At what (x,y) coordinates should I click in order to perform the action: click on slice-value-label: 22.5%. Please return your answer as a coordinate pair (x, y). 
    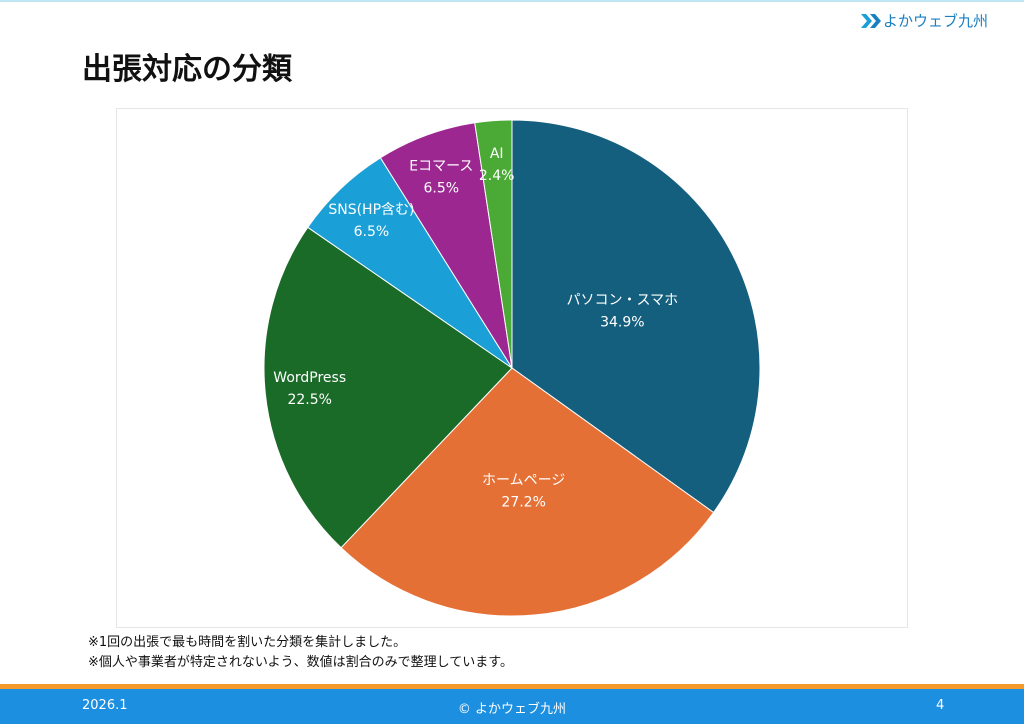
    Looking at the image, I should click on (309, 400).